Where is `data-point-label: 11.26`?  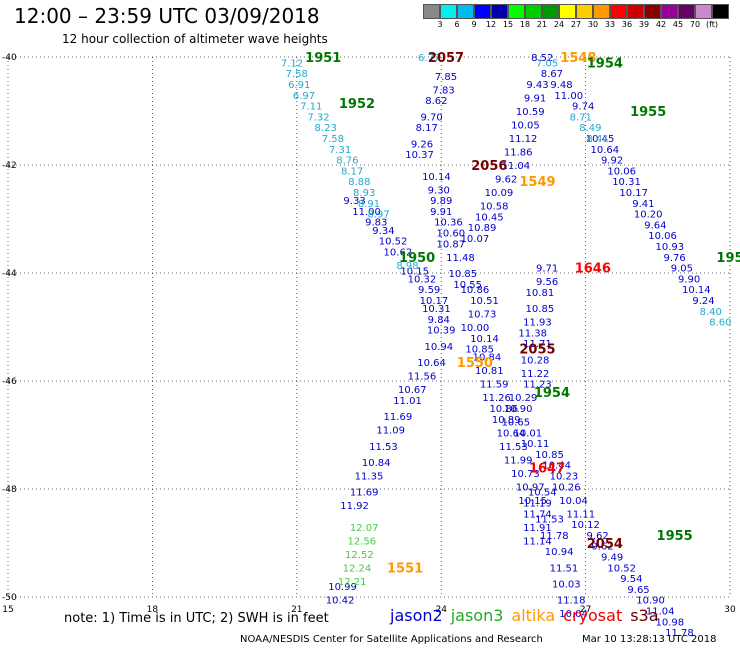 data-point-label: 11.26 is located at coordinates (496, 398).